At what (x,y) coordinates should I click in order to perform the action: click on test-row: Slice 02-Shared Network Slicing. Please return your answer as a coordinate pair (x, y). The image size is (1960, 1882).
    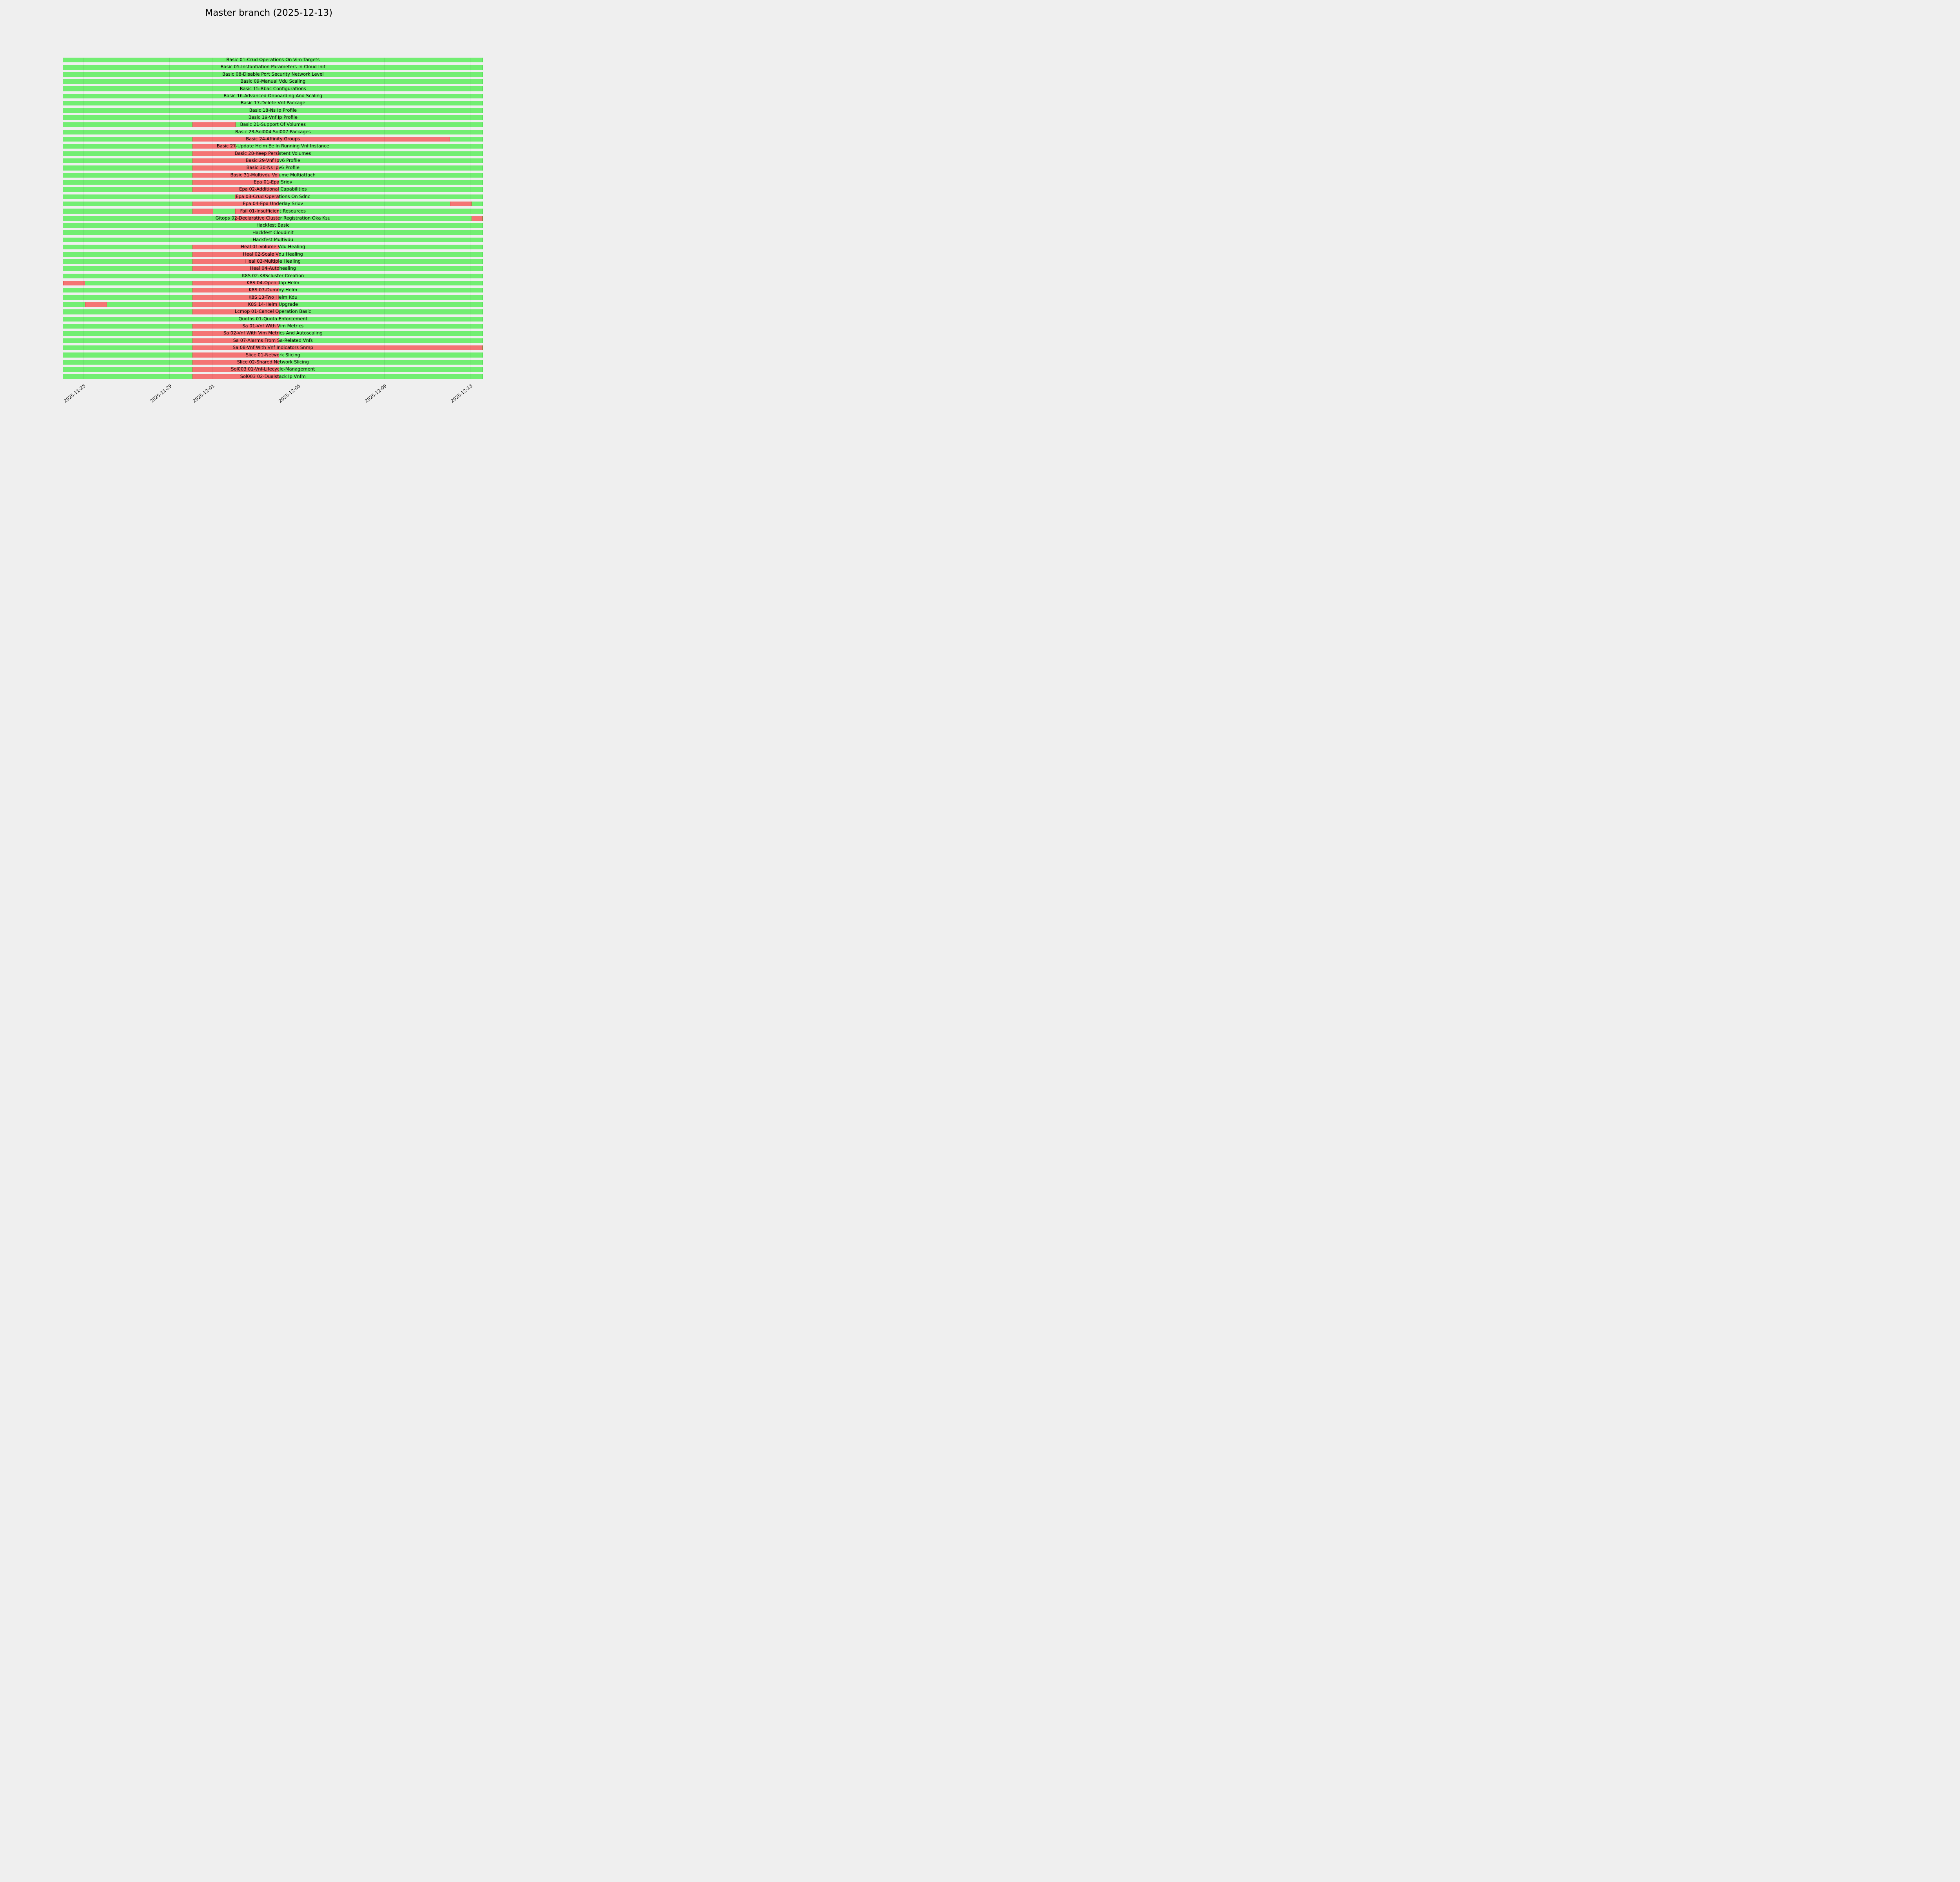
    Looking at the image, I should click on (273, 362).